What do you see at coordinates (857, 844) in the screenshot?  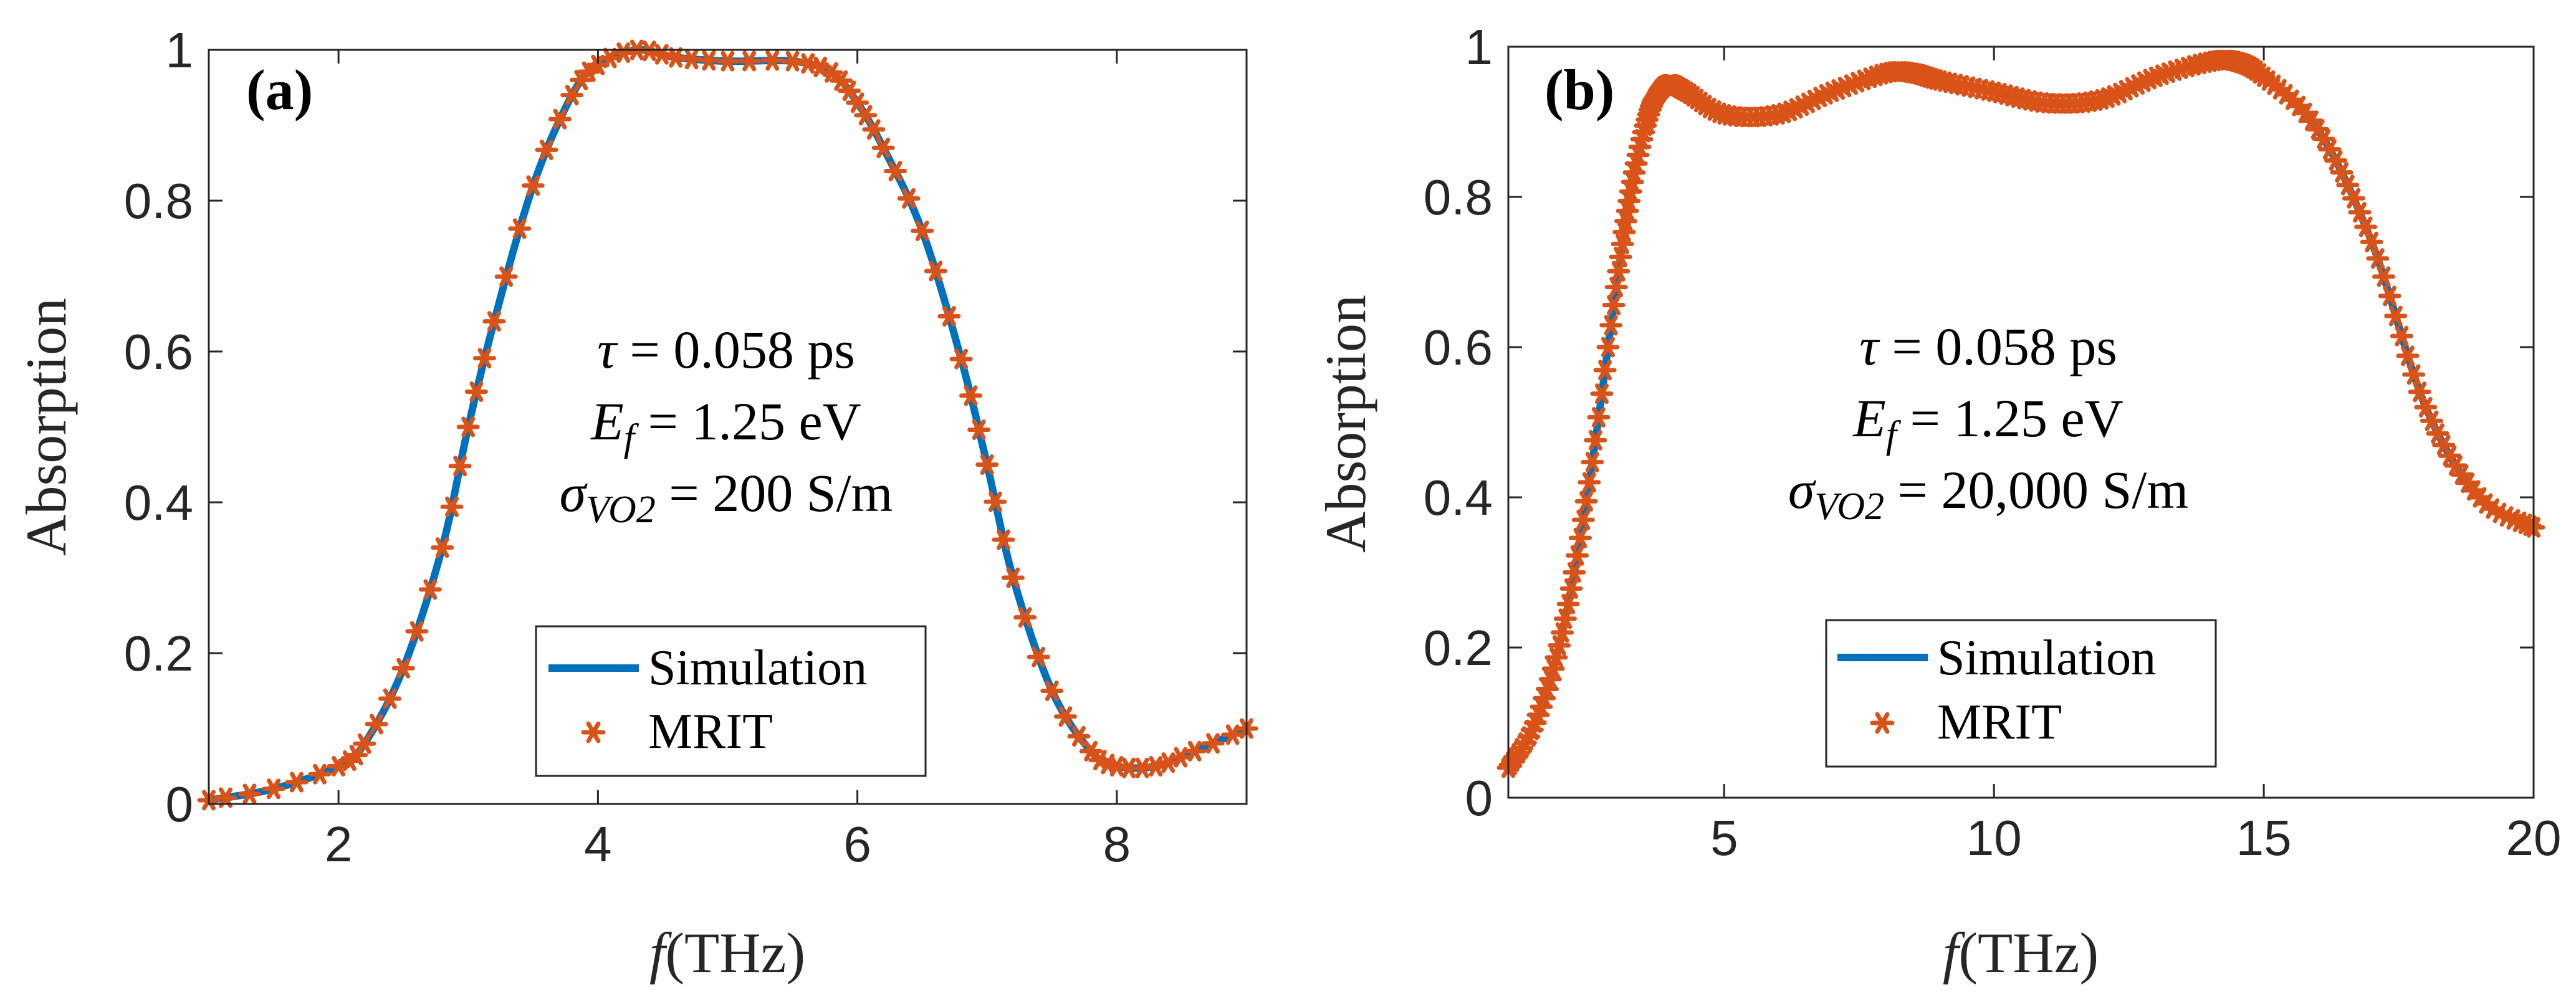 I see `x-tick-label: 6` at bounding box center [857, 844].